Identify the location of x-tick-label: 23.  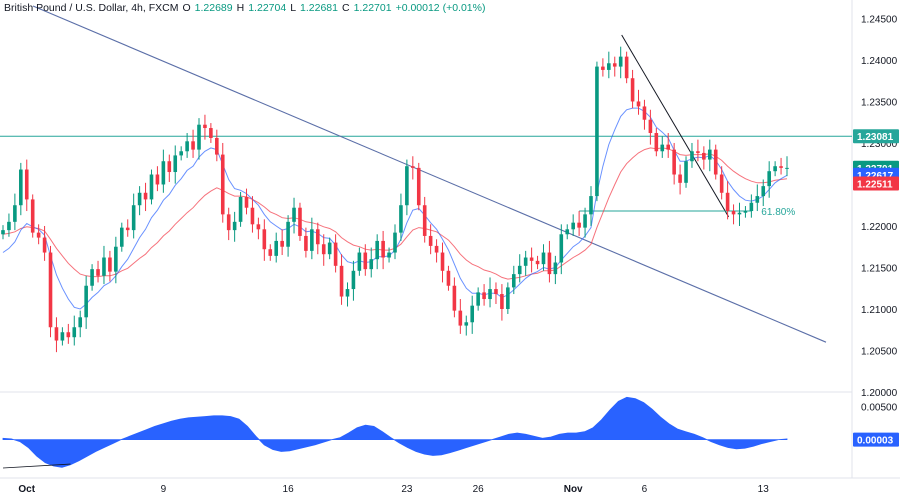
(407, 489).